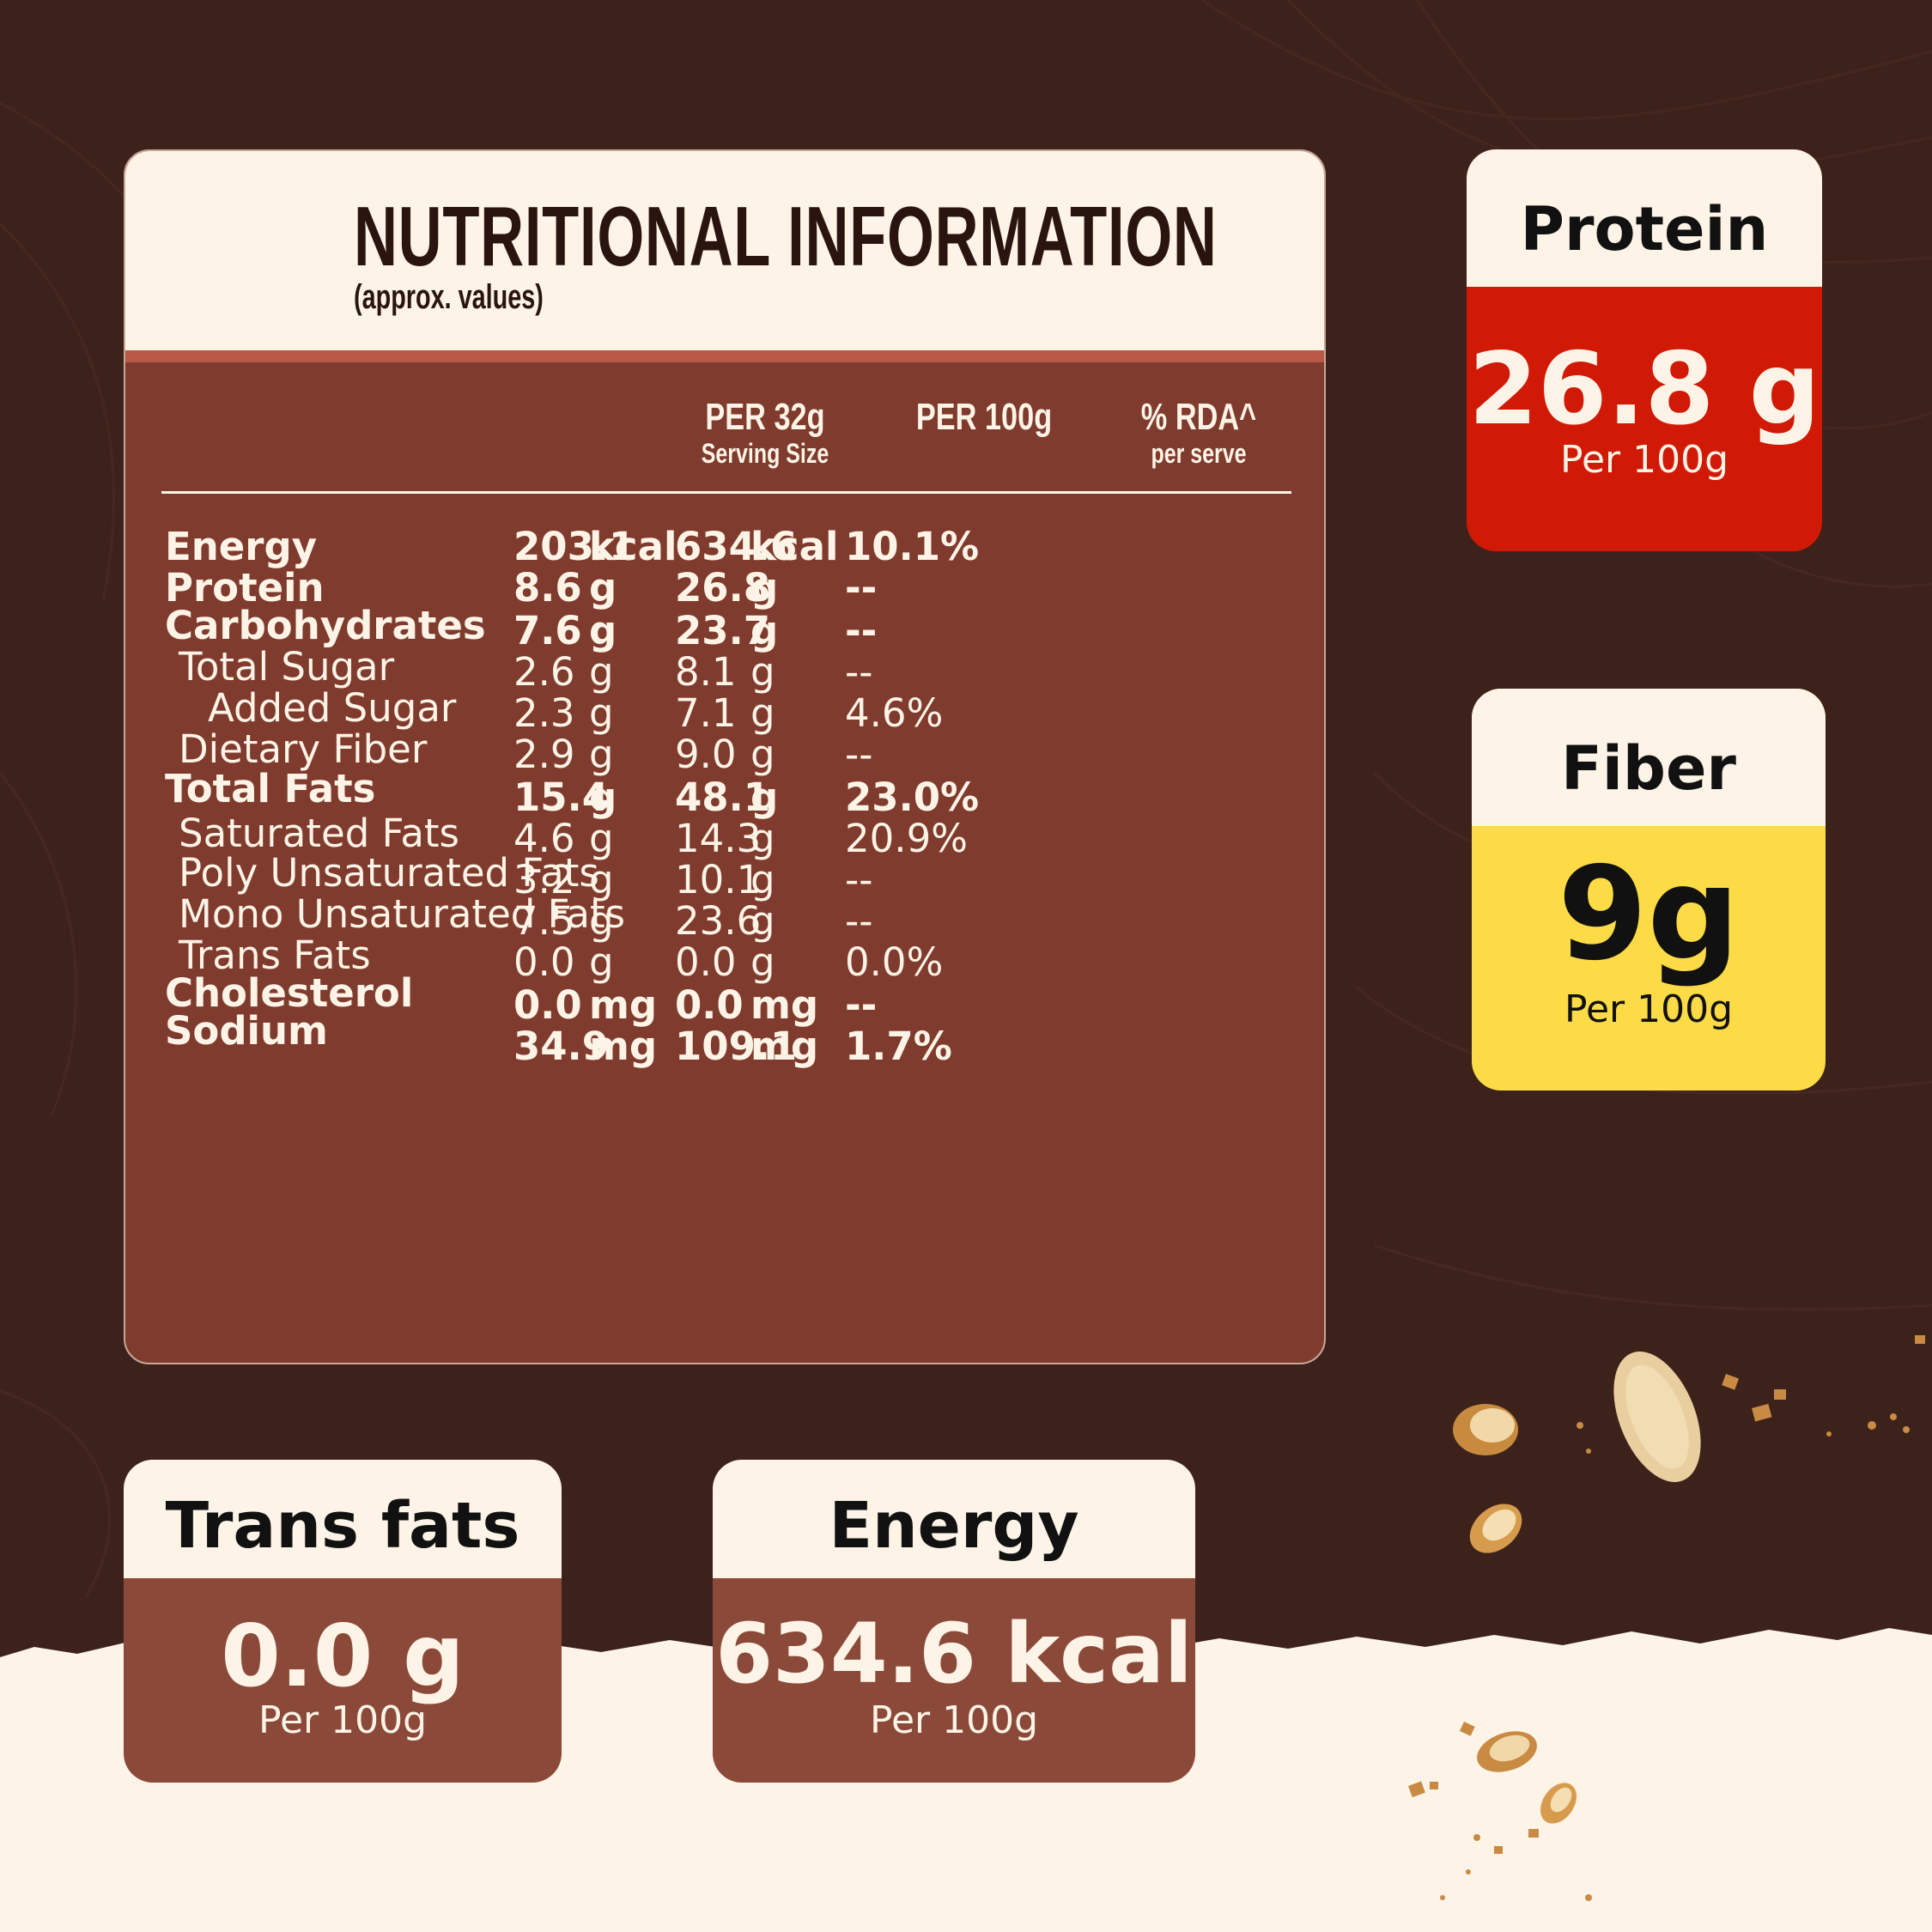 The image size is (1932, 1932). I want to click on peanut-illustration, so click(1689, 1444).